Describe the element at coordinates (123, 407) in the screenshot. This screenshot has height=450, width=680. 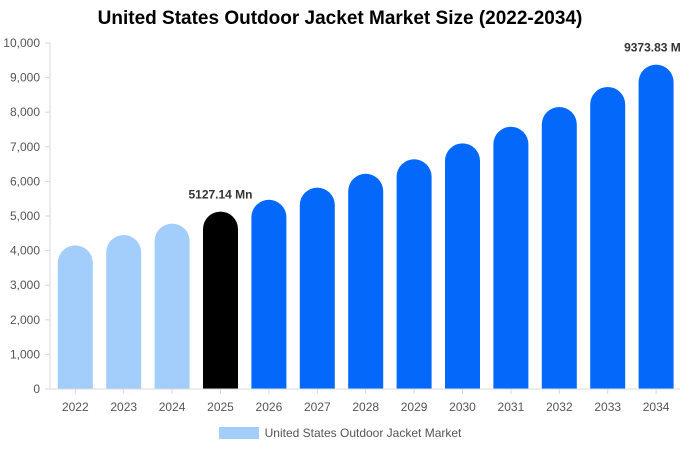
I see `x-tick-label: 2023` at that location.